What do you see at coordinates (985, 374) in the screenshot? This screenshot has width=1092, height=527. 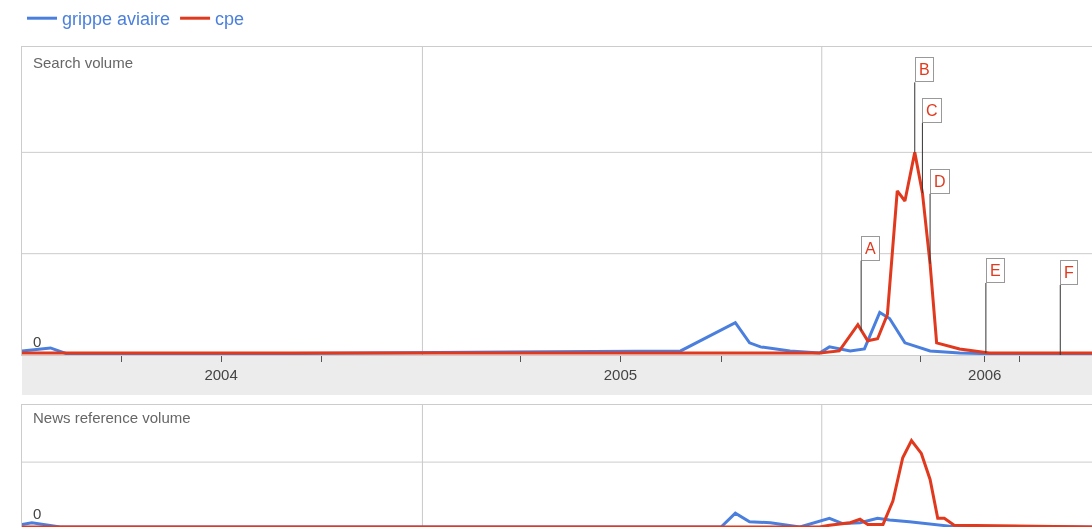 I see `x-tick-label: 2006` at bounding box center [985, 374].